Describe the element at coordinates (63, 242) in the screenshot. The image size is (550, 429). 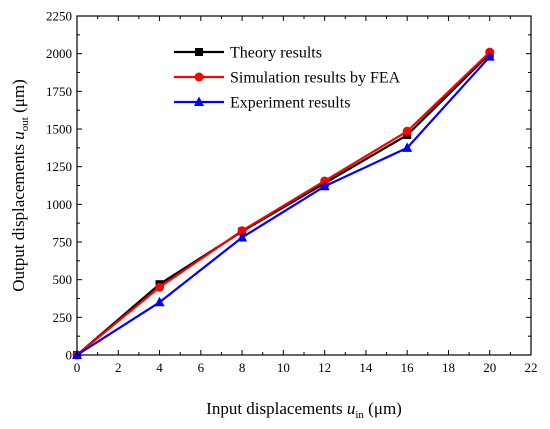
I see `y-tick-label: 750` at that location.